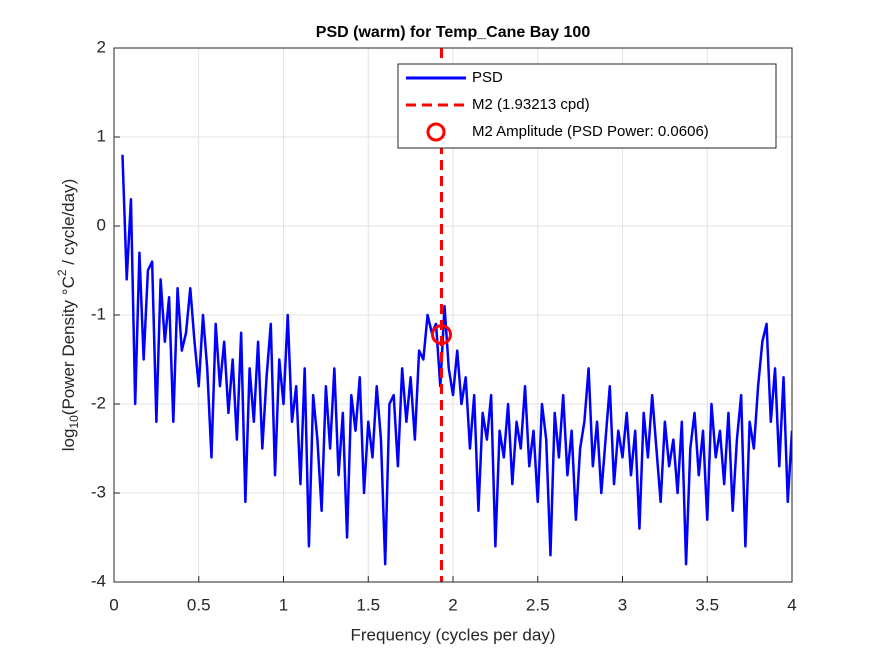 The image size is (875, 656). Describe the element at coordinates (101, 224) in the screenshot. I see `y-tick-label: 0` at that location.